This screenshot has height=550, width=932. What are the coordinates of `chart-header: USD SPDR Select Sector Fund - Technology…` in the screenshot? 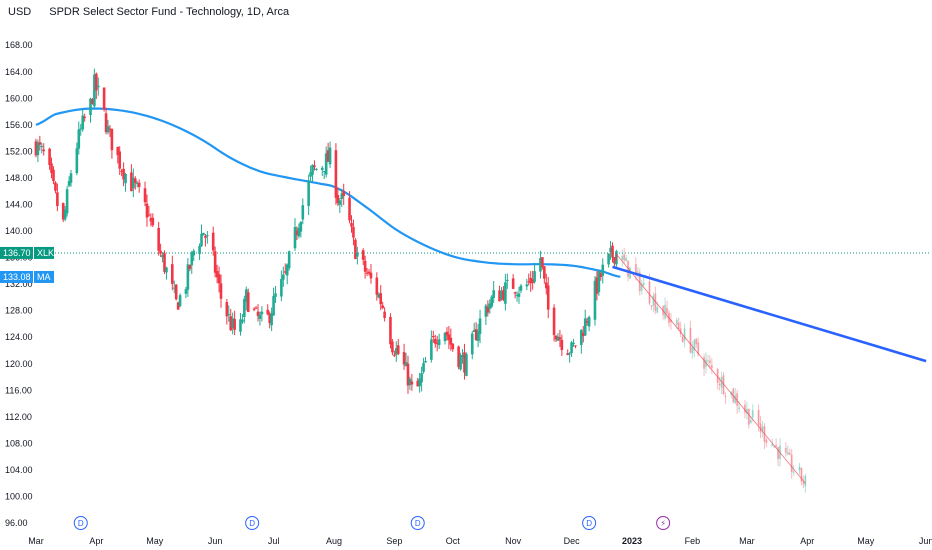 It's located at (148, 12).